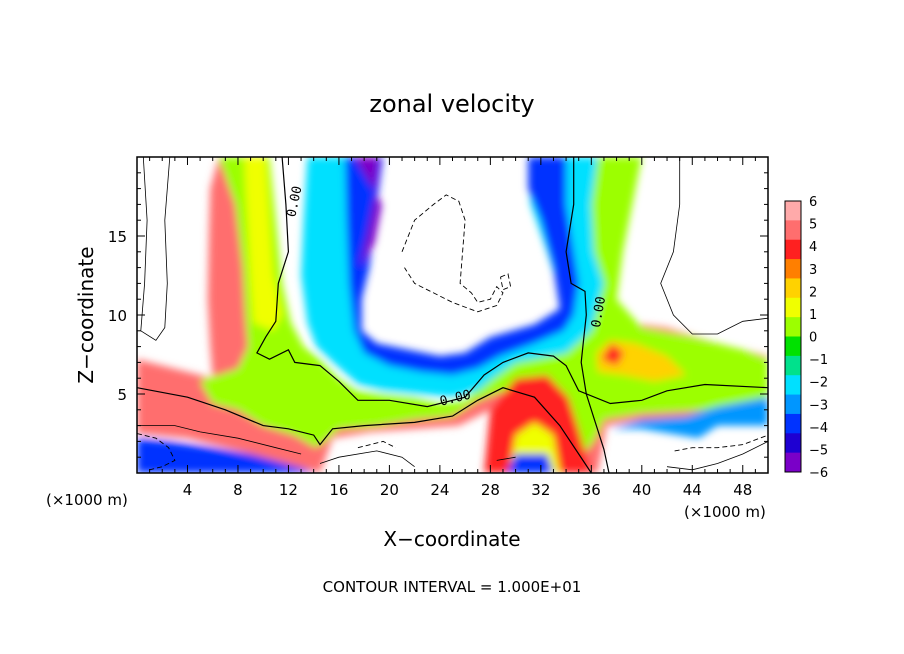 This screenshot has width=904, height=654. What do you see at coordinates (451, 539) in the screenshot?
I see `x-axis-label: X−coordinate` at bounding box center [451, 539].